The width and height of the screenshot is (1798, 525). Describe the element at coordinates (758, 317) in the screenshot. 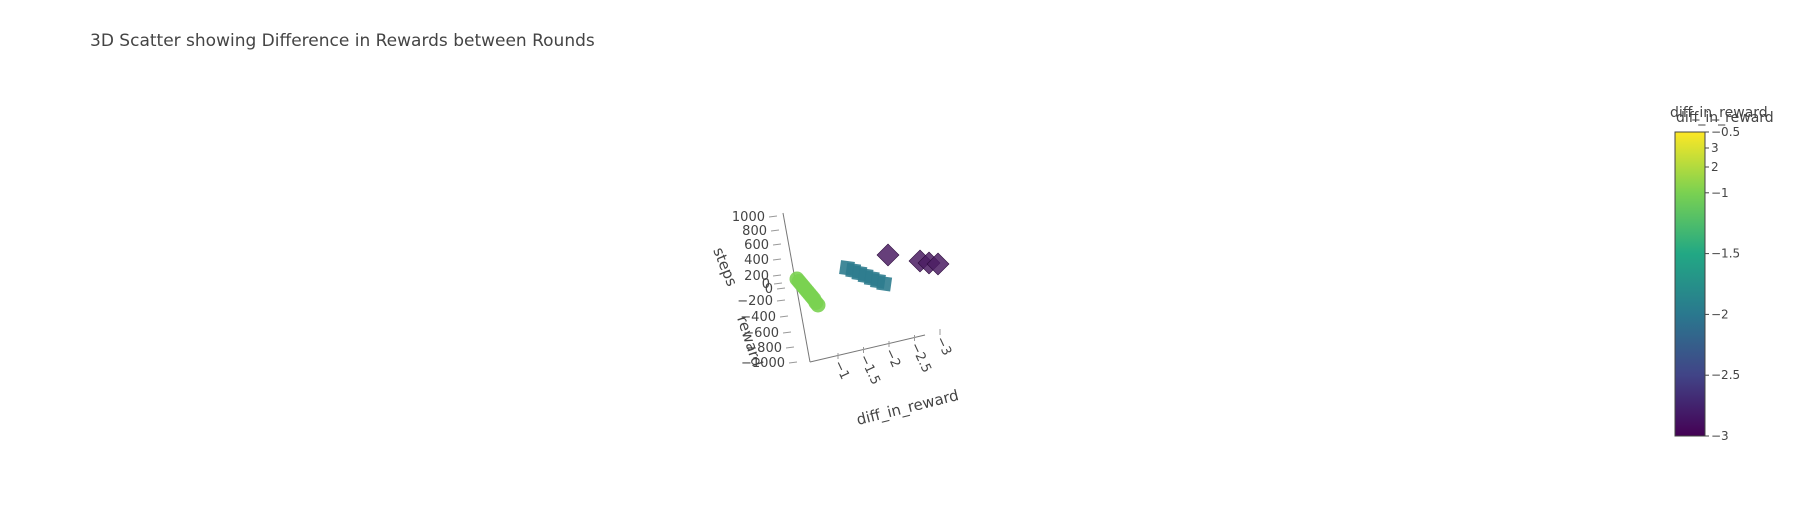

I see `reward-tick-label: −400` at that location.